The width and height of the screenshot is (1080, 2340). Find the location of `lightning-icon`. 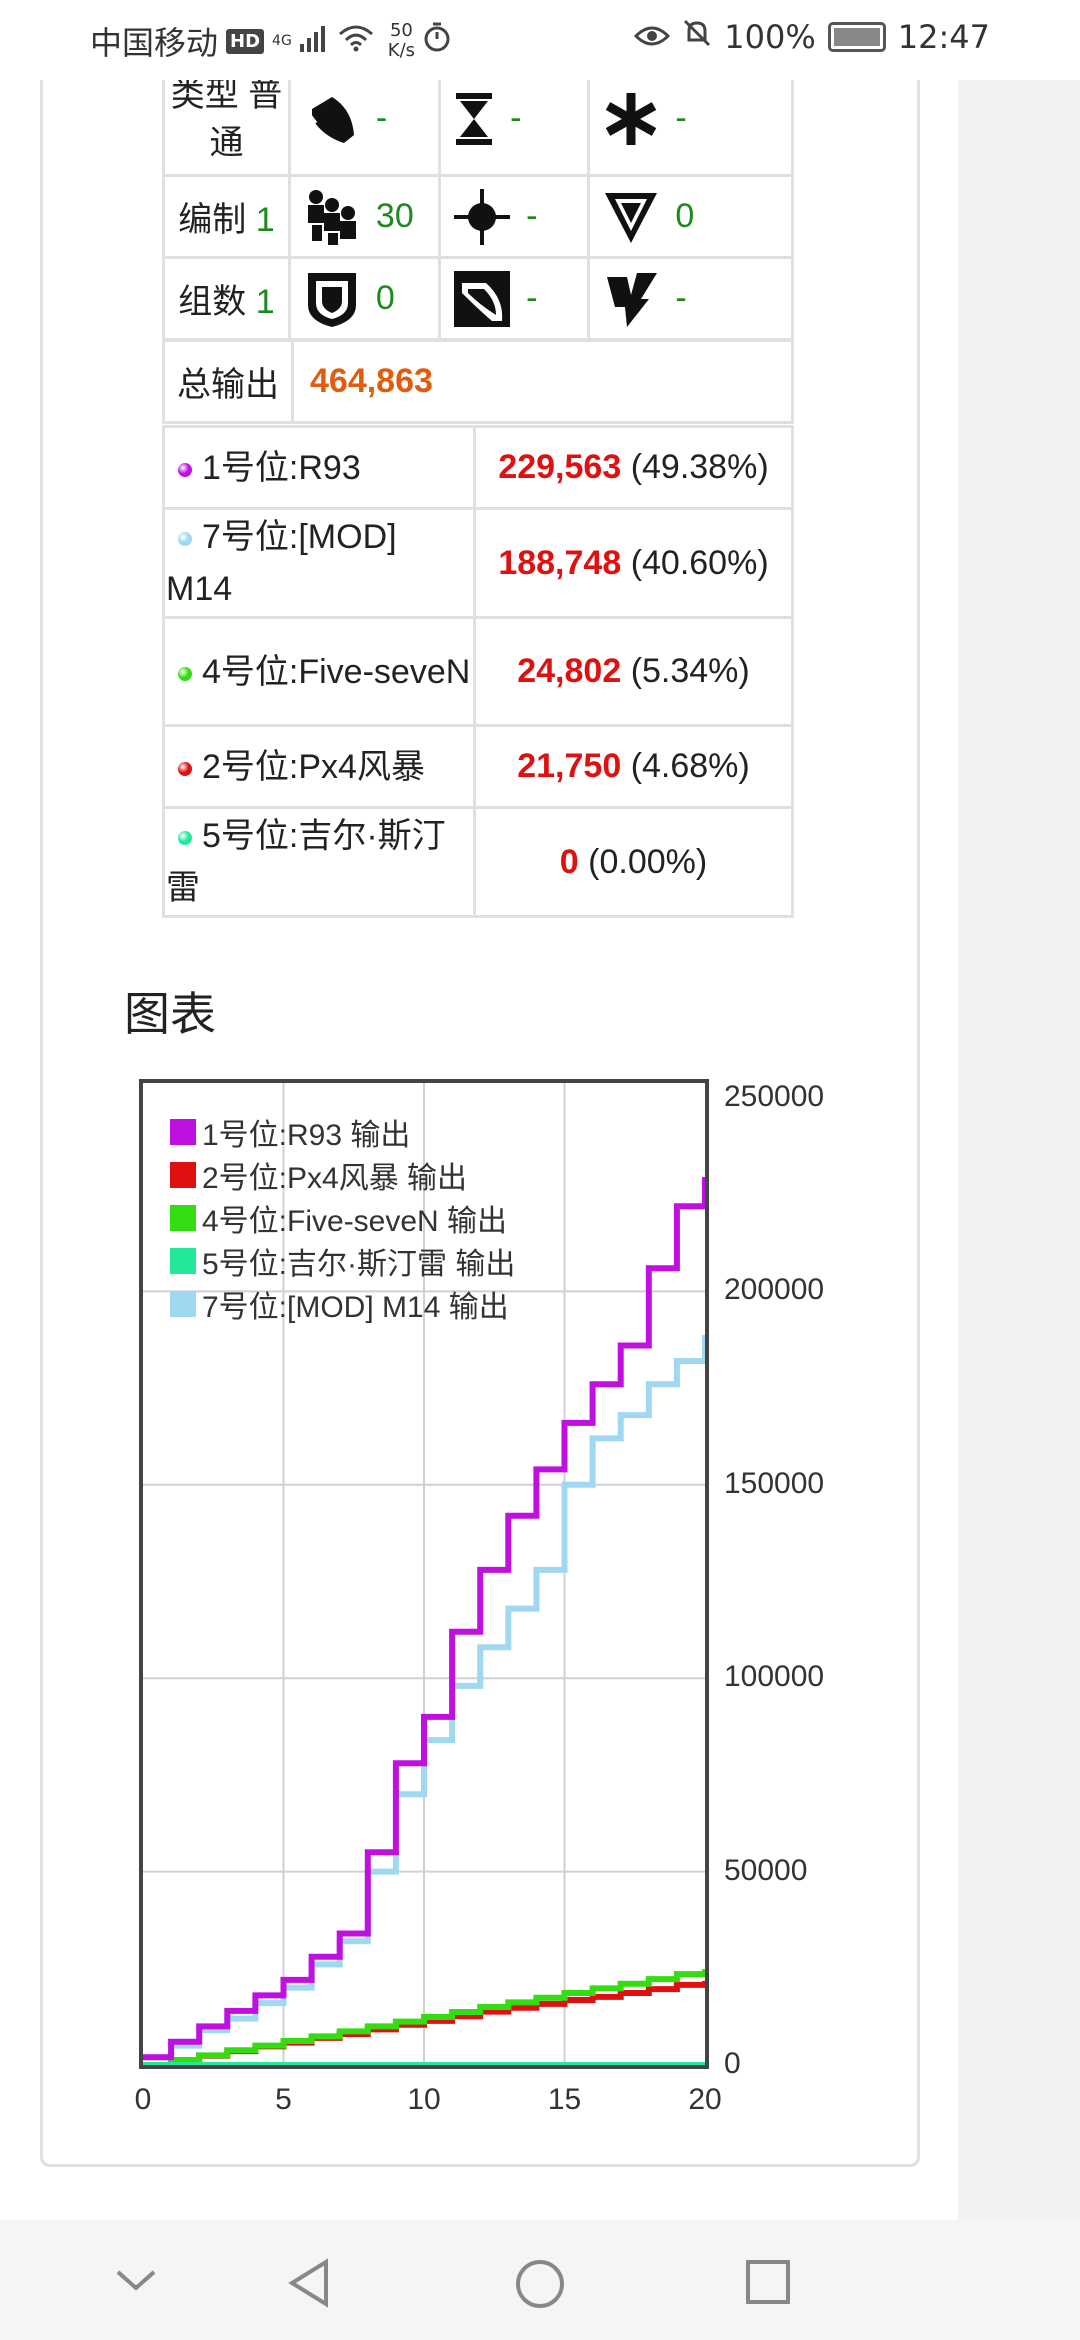

lightning-icon is located at coordinates (631, 299).